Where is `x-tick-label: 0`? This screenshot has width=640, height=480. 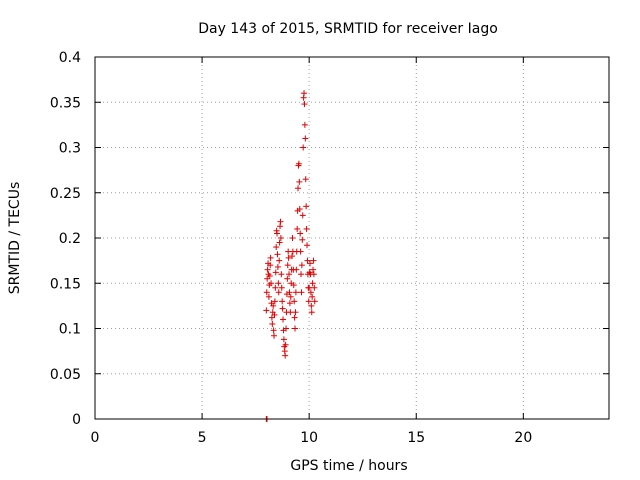
x-tick-label: 0 is located at coordinates (95, 438).